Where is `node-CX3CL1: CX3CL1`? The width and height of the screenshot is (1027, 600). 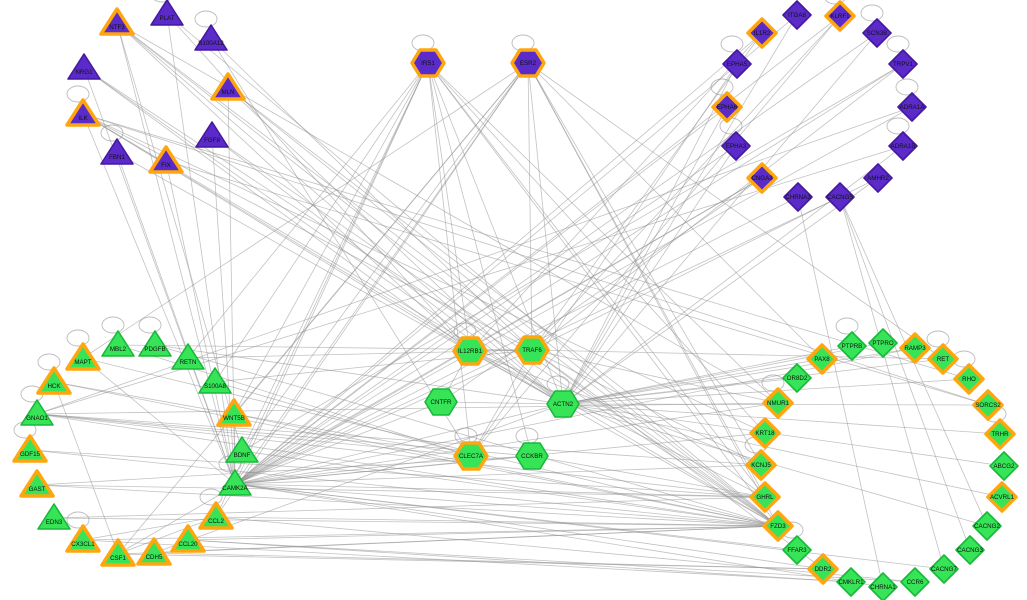 node-CX3CL1: CX3CL1 is located at coordinates (83, 538).